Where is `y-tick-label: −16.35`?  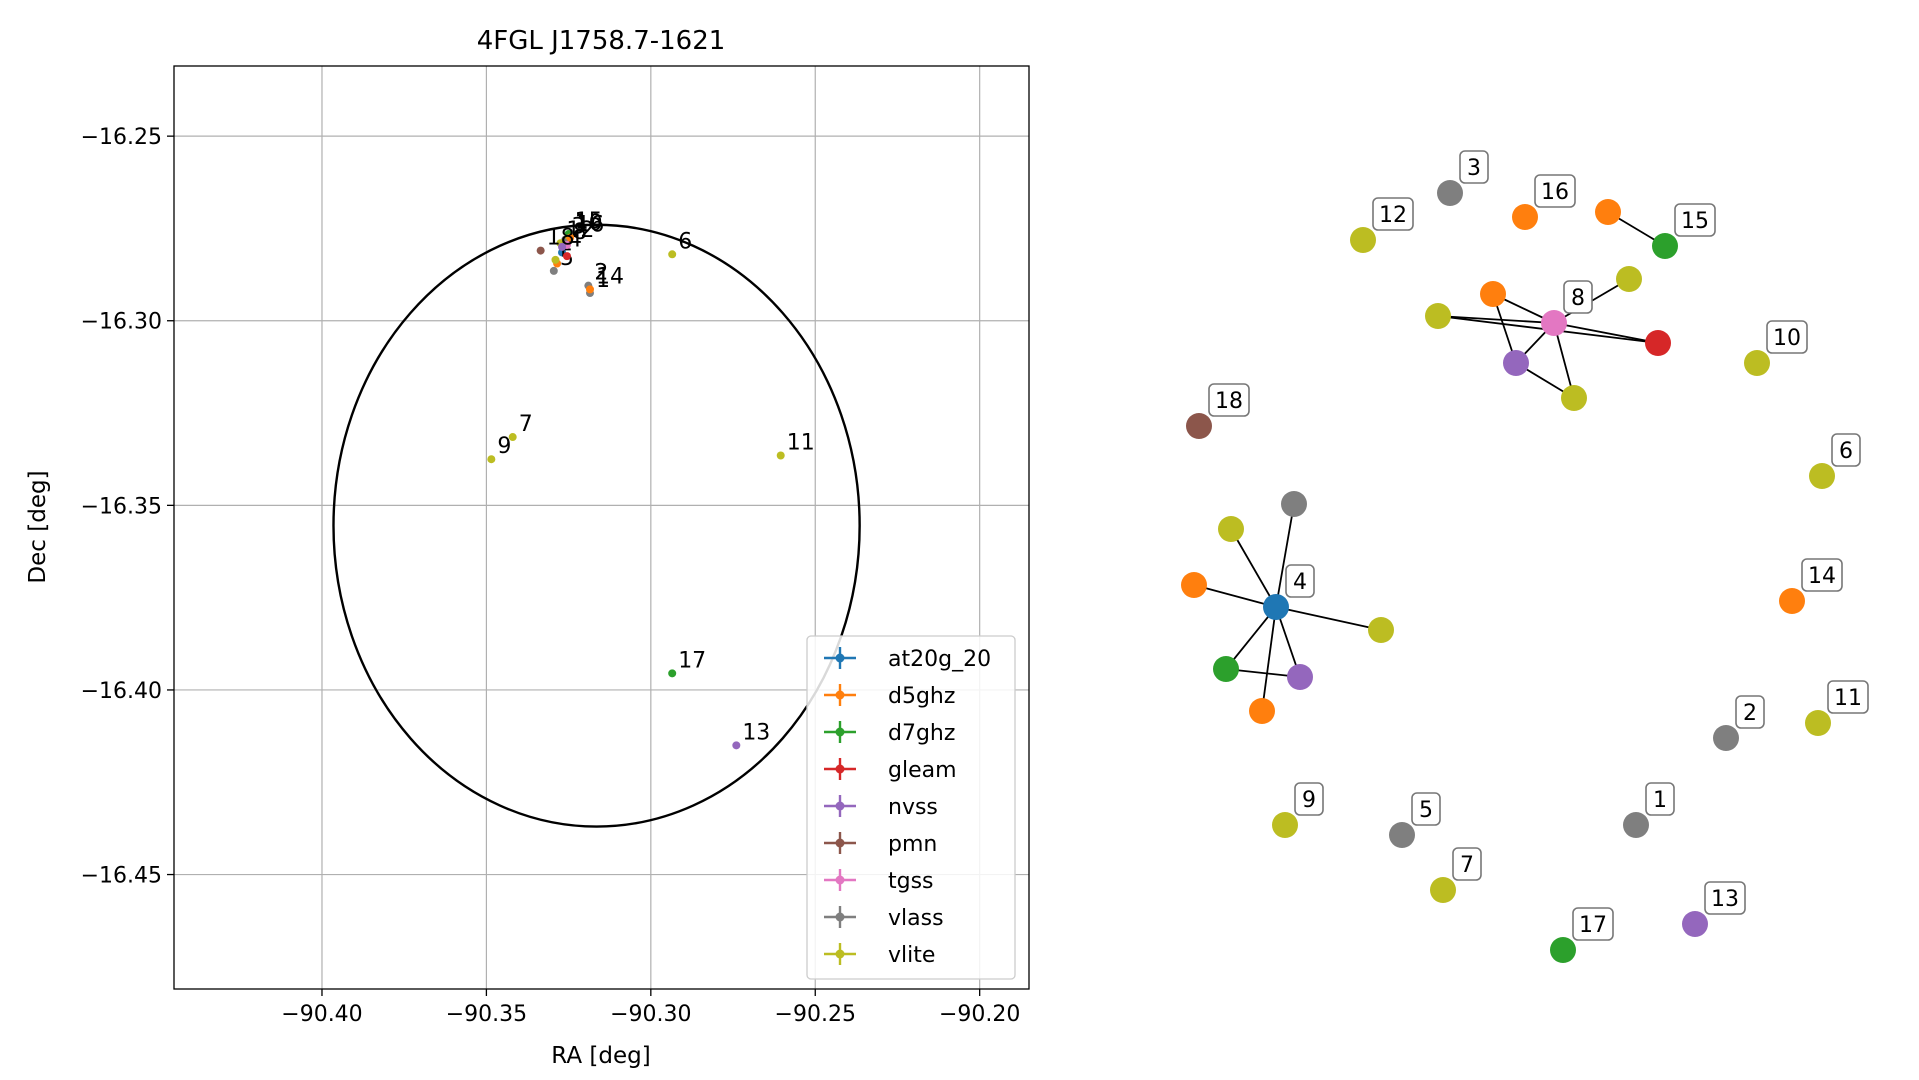
y-tick-label: −16.35 is located at coordinates (121, 506).